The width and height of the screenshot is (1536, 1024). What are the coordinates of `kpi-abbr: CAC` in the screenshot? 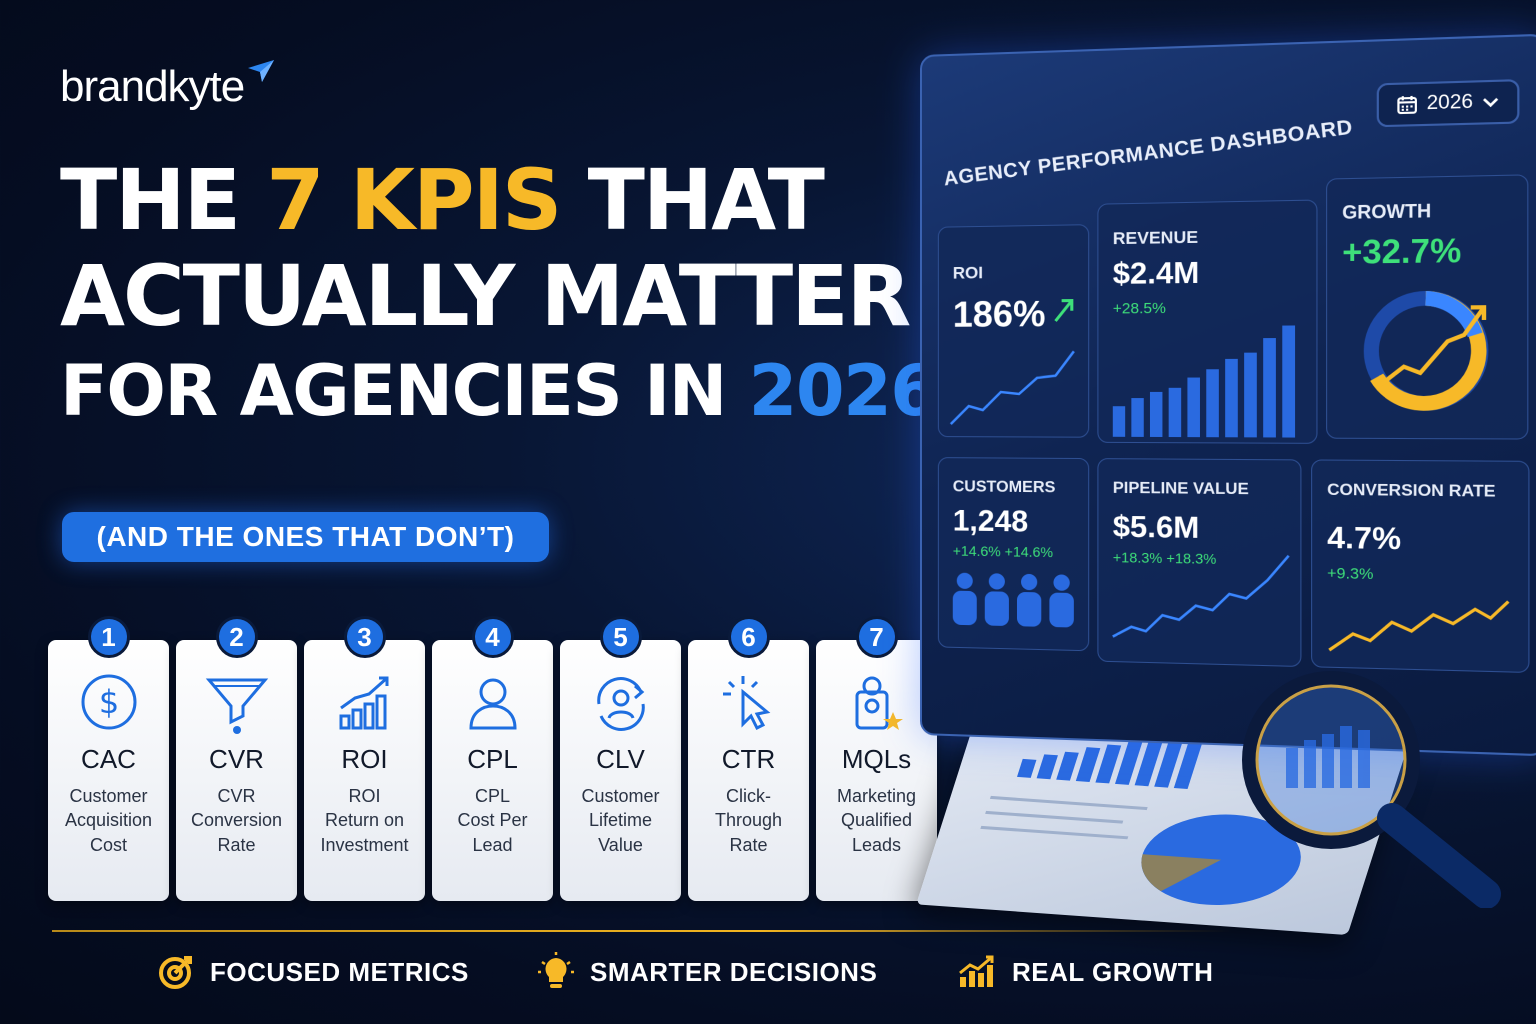 It's located at (108, 759).